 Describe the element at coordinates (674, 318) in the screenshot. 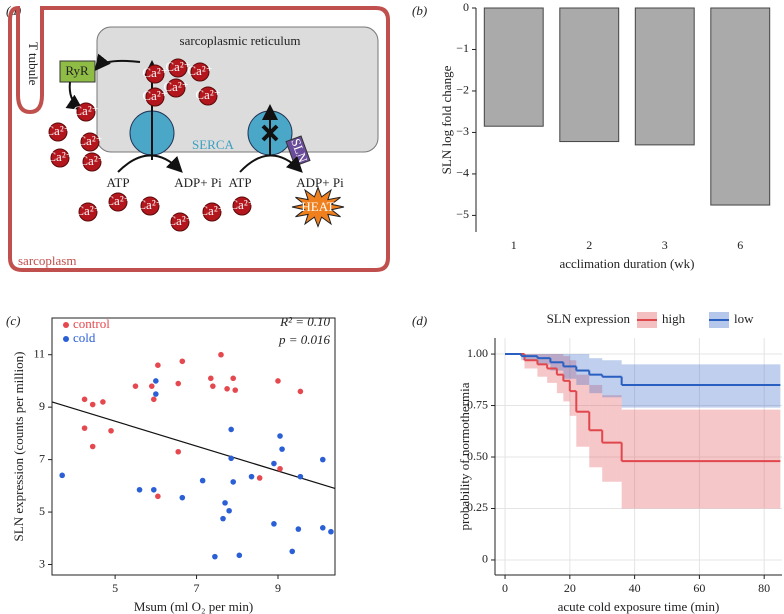

I see `legend-label: high` at that location.